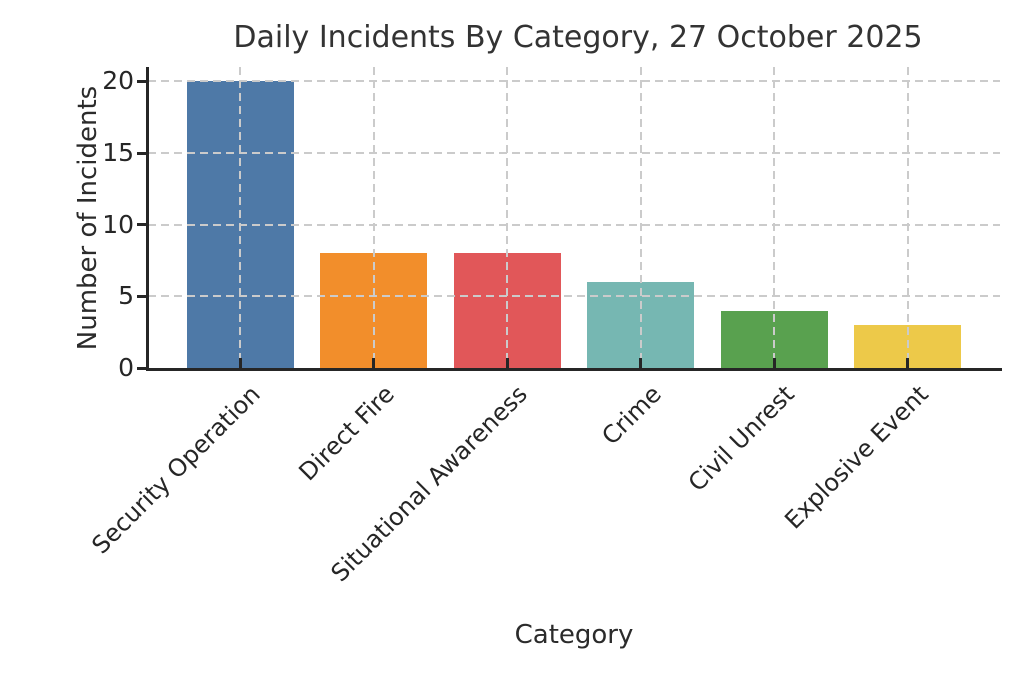 This screenshot has height=697, width=1024. I want to click on y-axis-spine, so click(147, 219).